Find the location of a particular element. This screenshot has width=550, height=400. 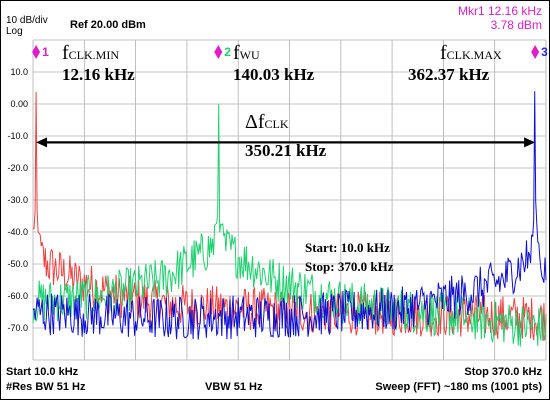

delta-arrow-head-right is located at coordinates (530, 142).